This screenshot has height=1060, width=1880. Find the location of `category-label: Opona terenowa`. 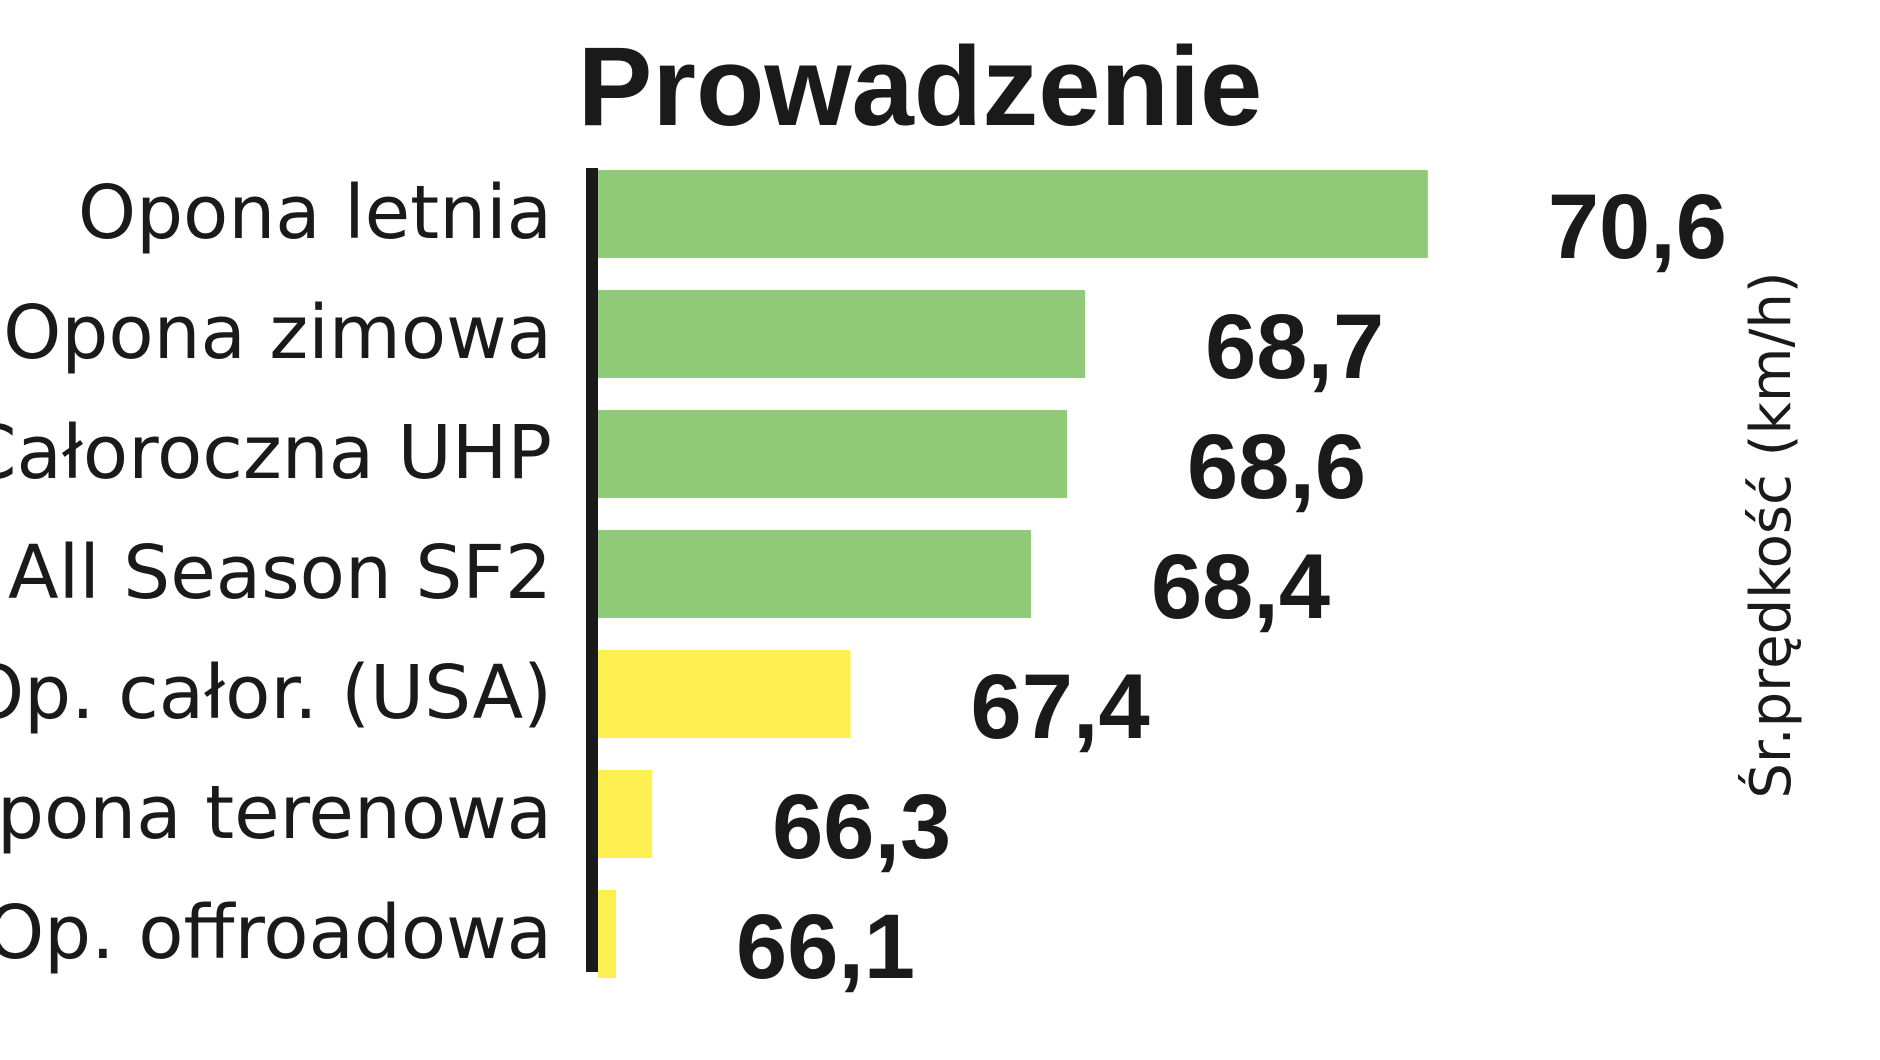

category-label: Opona terenowa is located at coordinates (276, 813).